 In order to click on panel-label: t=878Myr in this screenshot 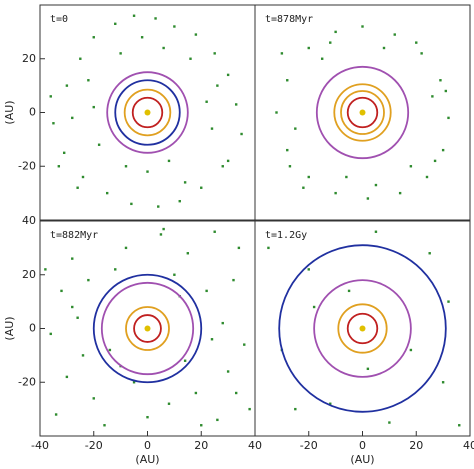, I will do `click(289, 19)`.